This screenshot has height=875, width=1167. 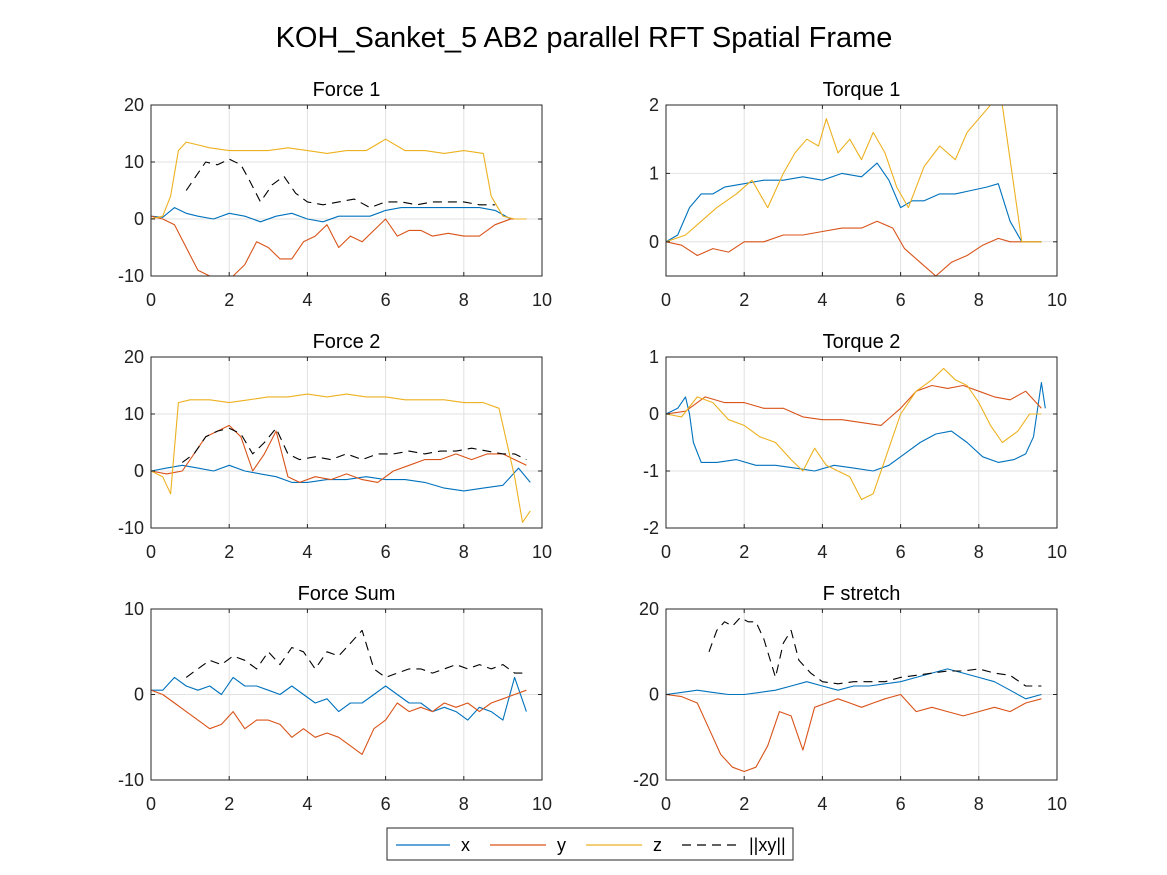 What do you see at coordinates (767, 845) in the screenshot?
I see `legend-label-xy: ||xy||` at bounding box center [767, 845].